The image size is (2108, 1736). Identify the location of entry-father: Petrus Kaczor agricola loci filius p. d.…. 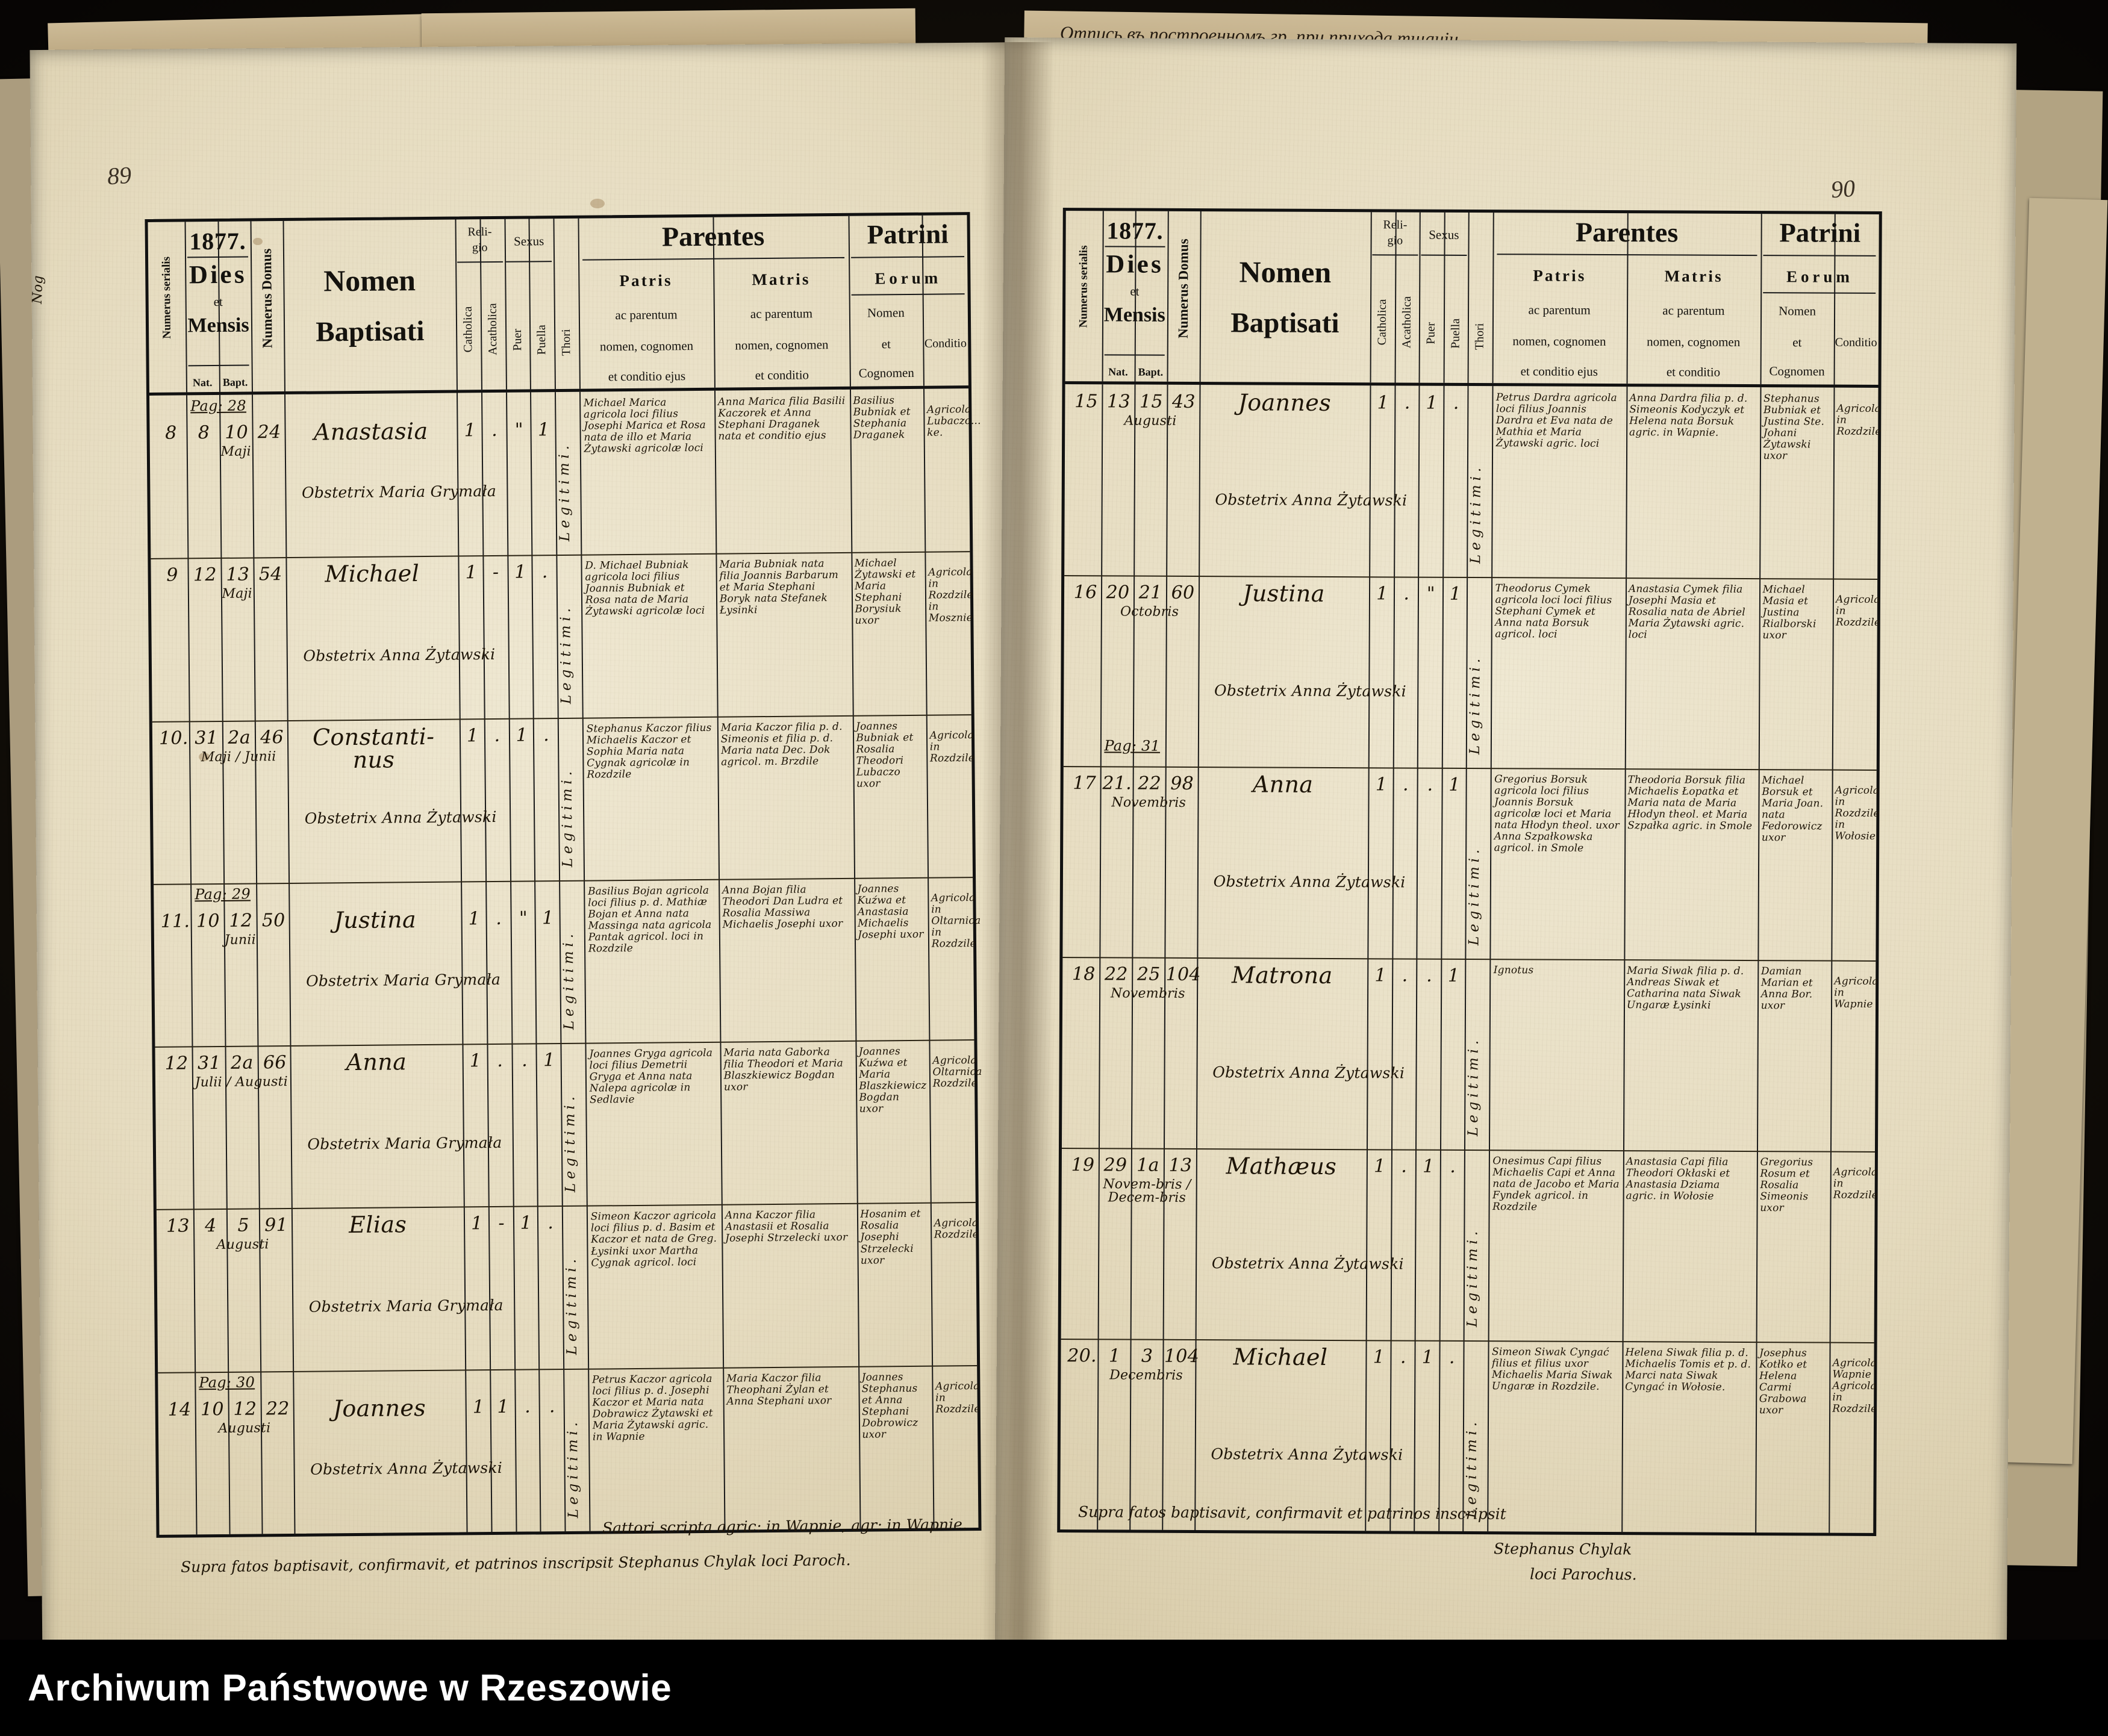
(653, 1408).